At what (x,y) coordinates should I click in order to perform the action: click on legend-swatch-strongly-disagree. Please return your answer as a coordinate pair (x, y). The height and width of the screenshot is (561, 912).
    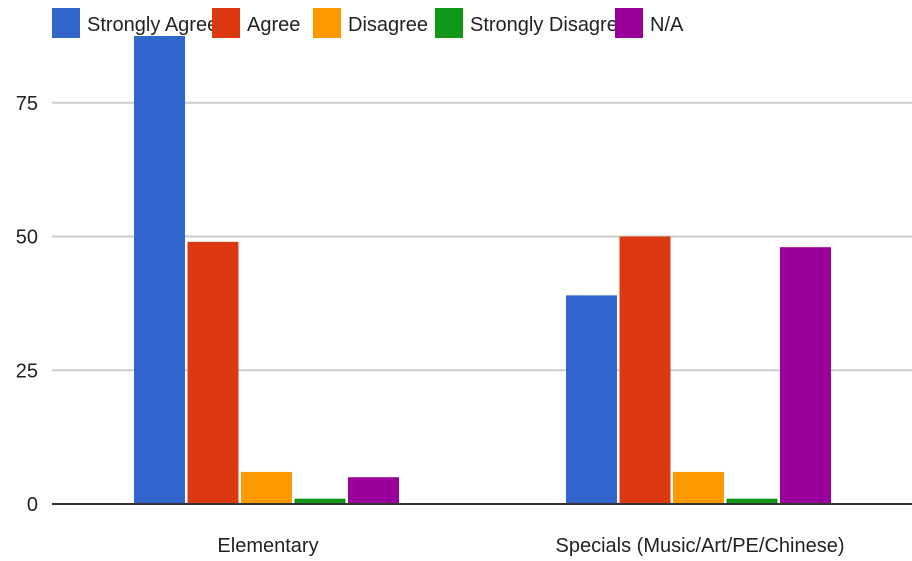
    Looking at the image, I should click on (449, 23).